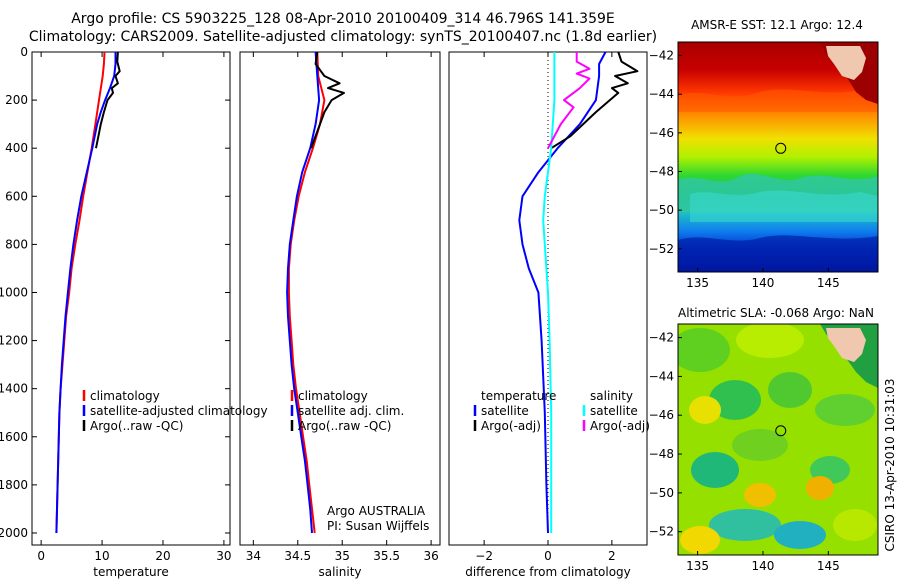 The width and height of the screenshot is (900, 580). Describe the element at coordinates (661, 171) in the screenshot. I see `sst-map-y-tick-label: −48` at that location.